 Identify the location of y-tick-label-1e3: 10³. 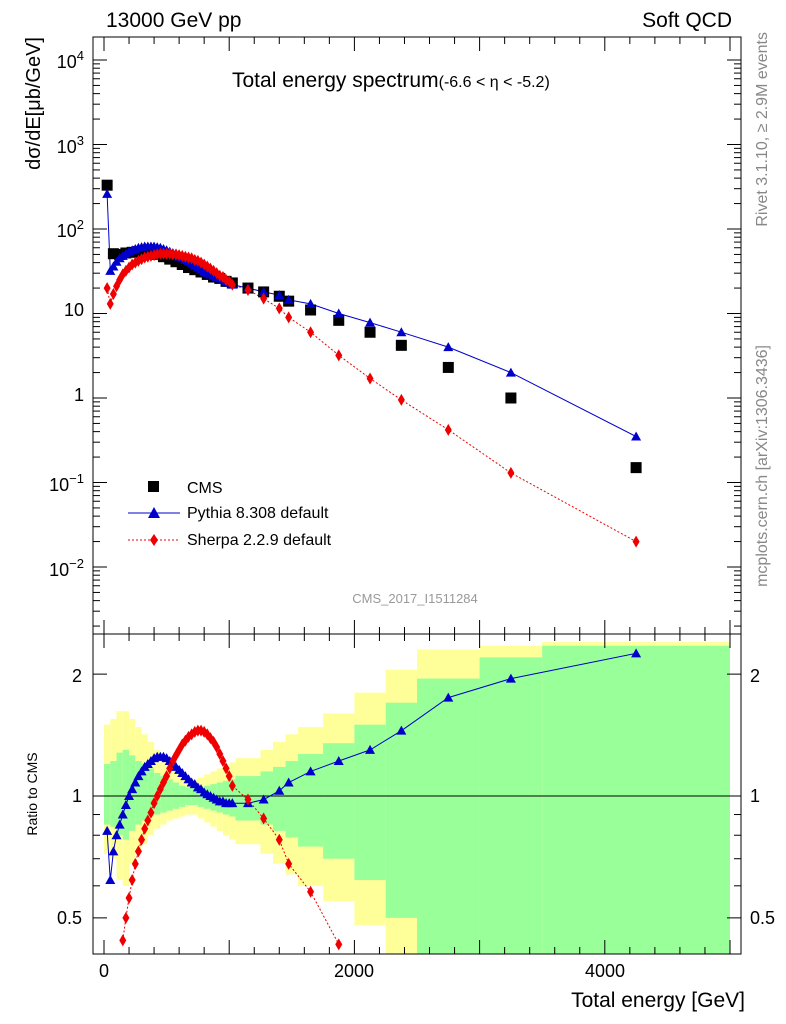
(70, 145).